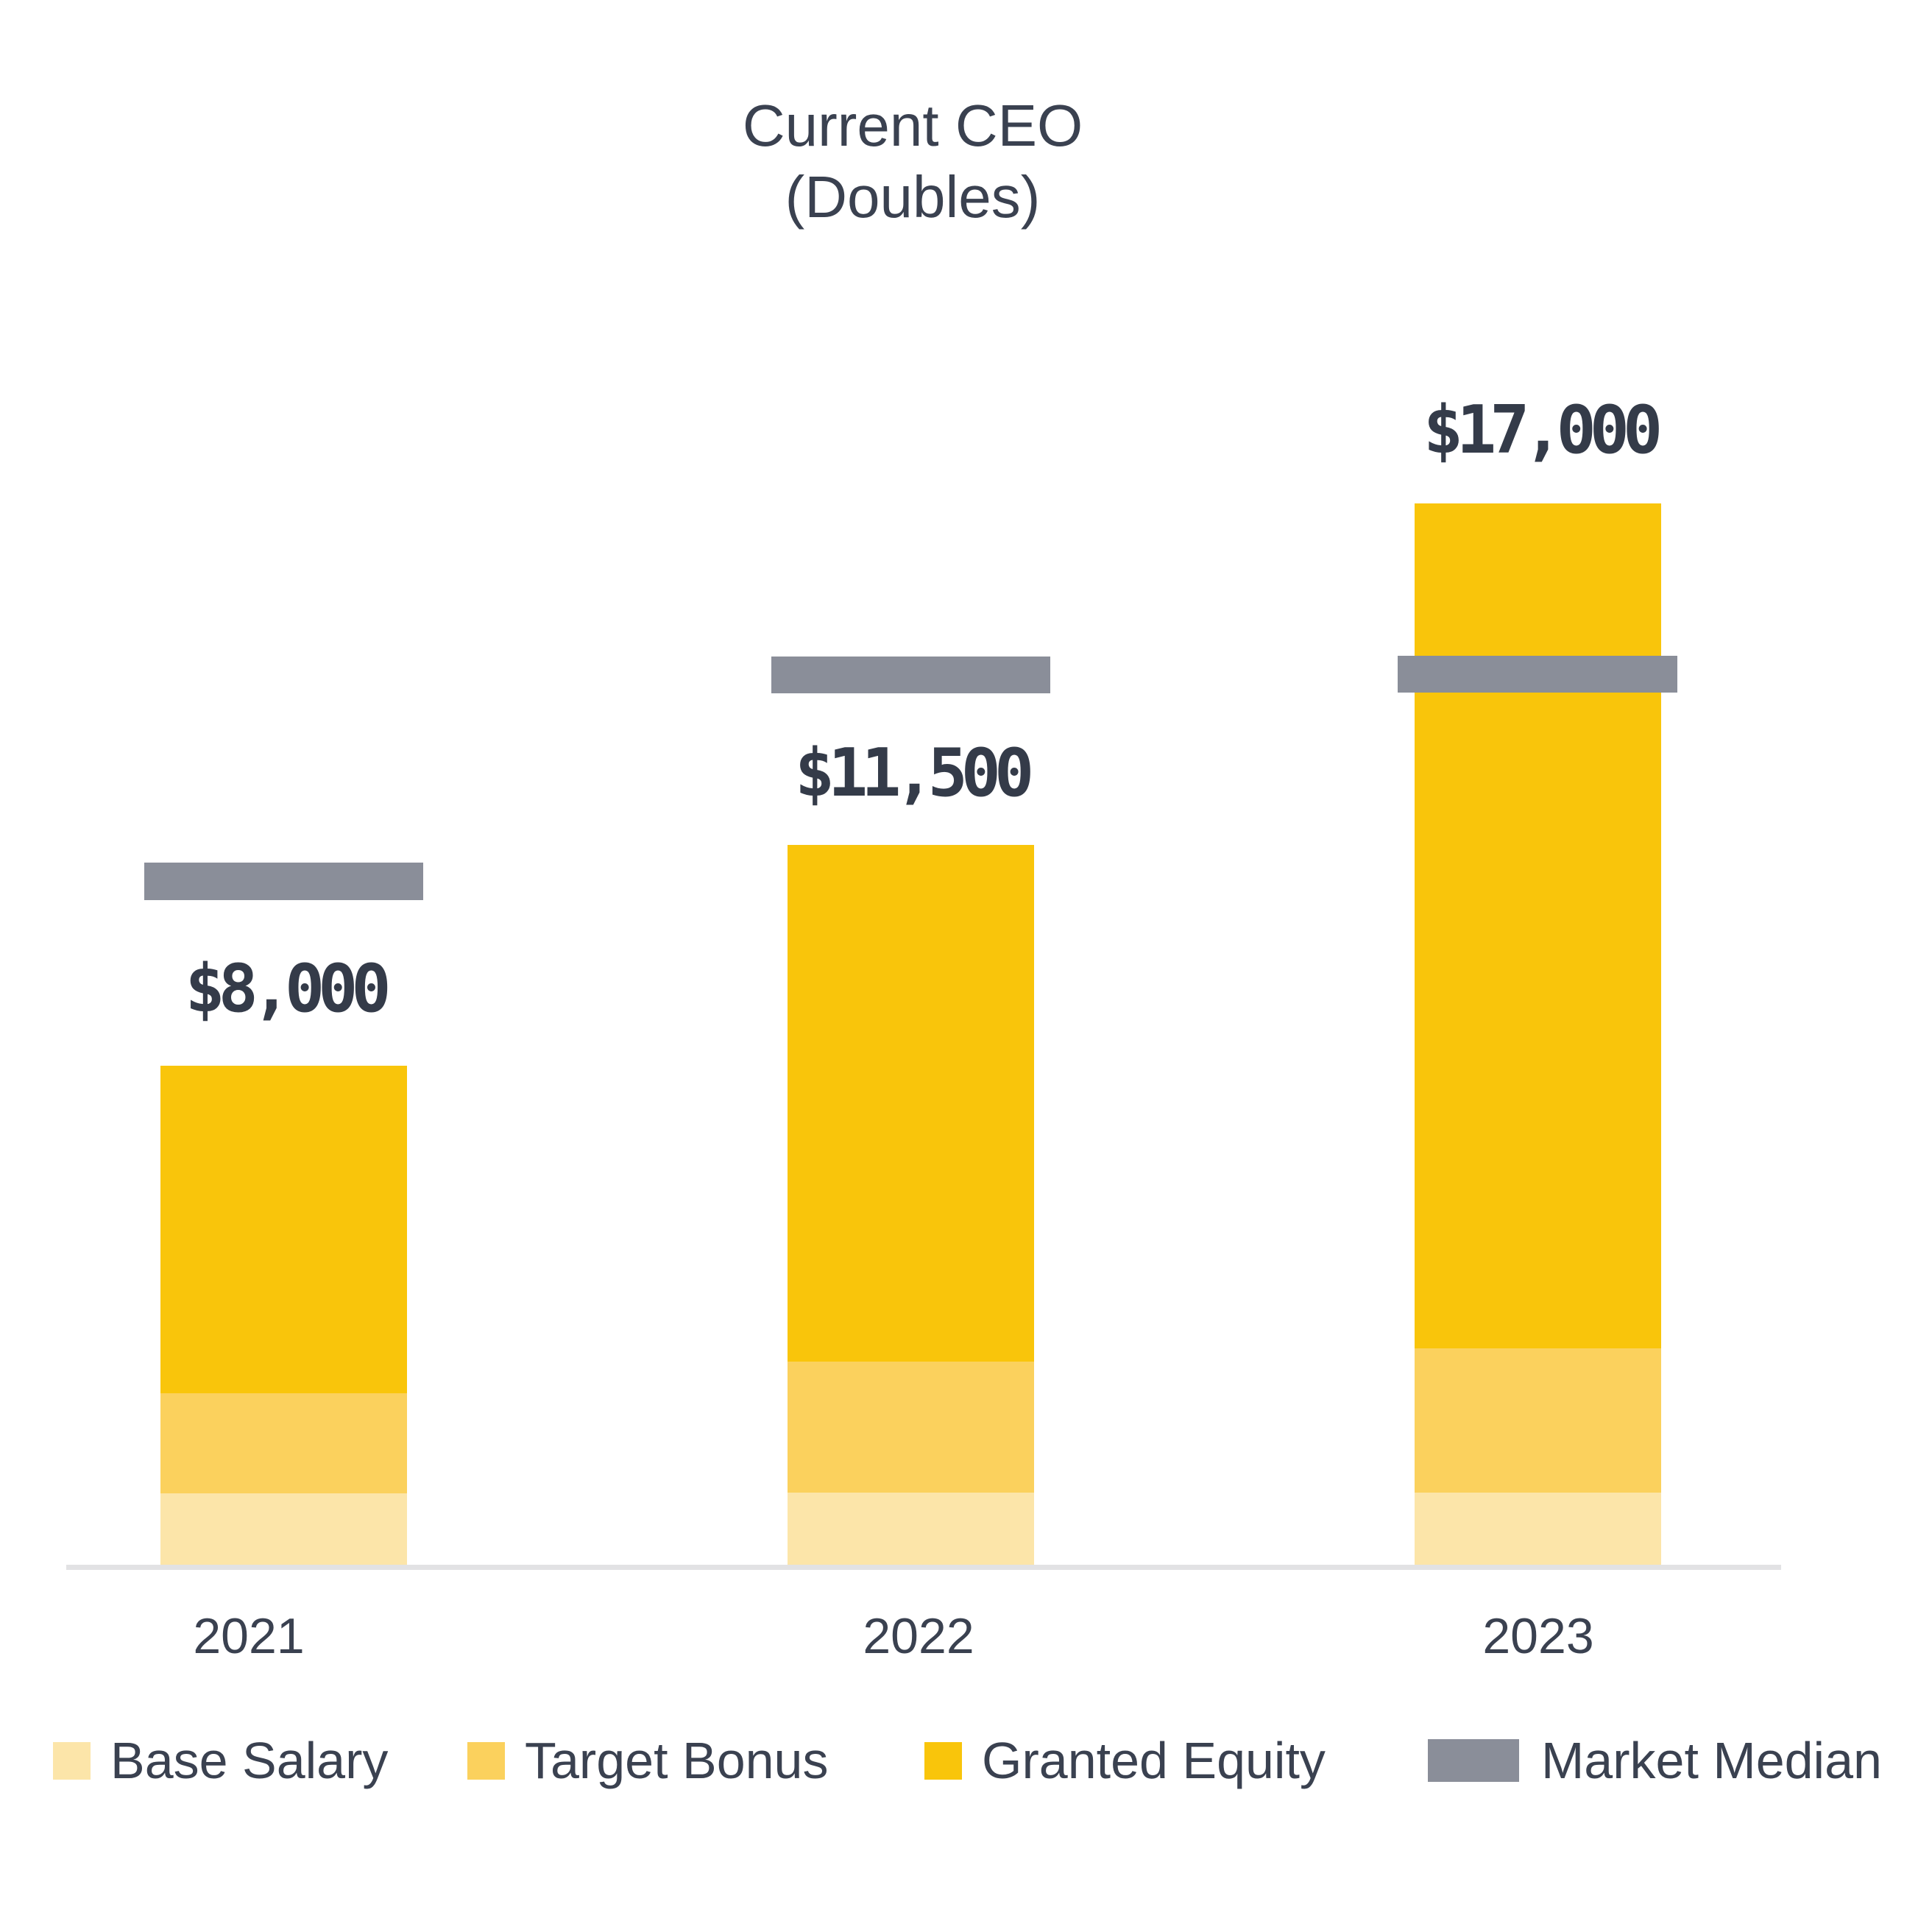 The image size is (1932, 1932). Describe the element at coordinates (914, 773) in the screenshot. I see `total-label-2022: $11,500` at that location.